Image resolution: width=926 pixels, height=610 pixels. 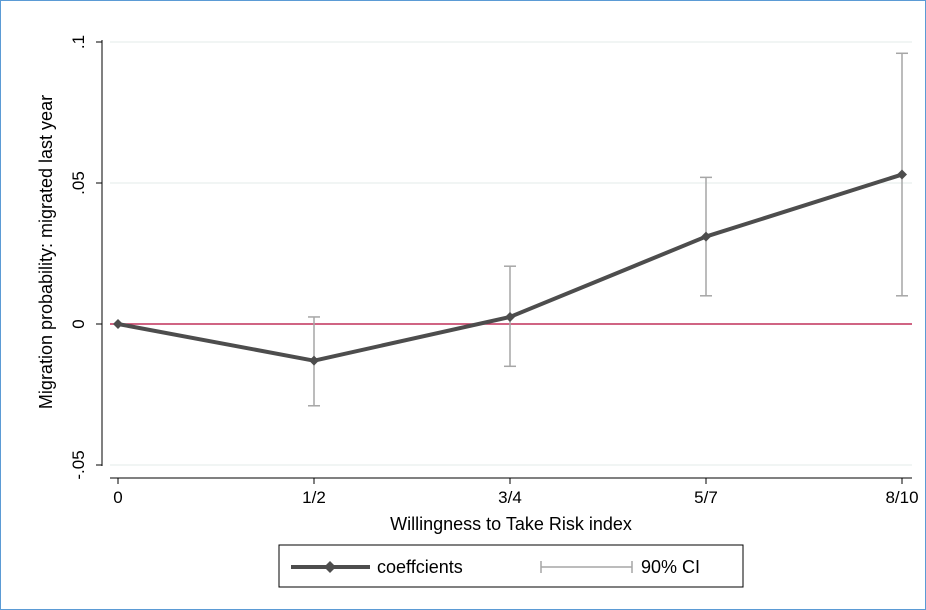 I want to click on y-tick-label: .05, so click(x=78, y=183).